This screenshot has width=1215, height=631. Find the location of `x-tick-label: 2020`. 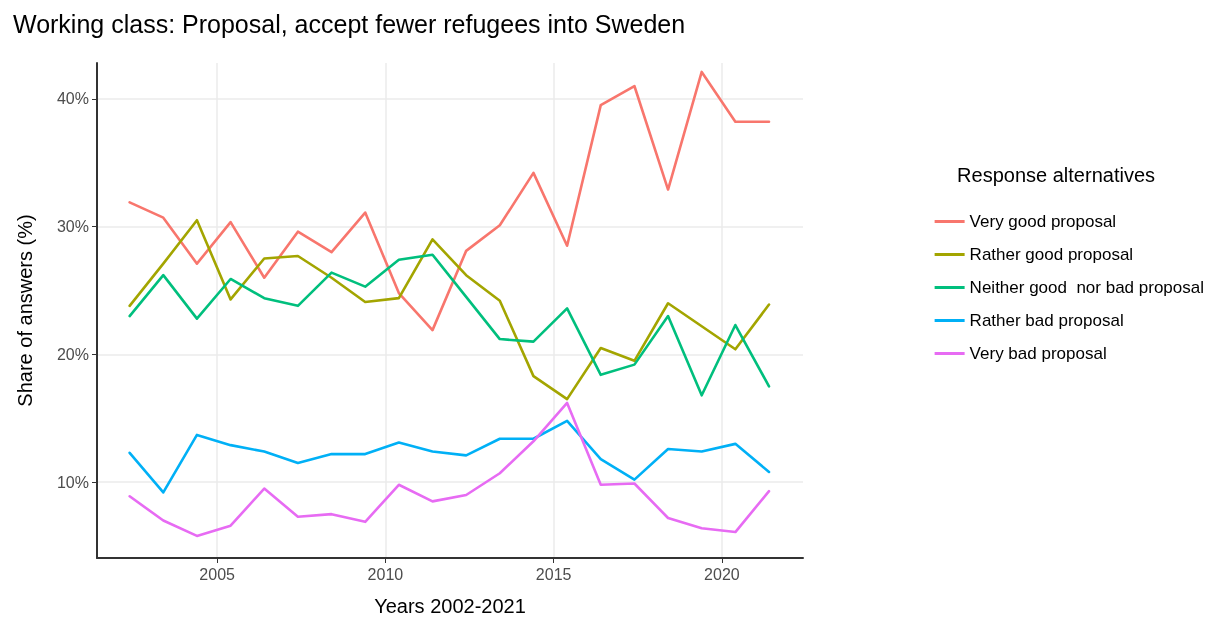

x-tick-label: 2020 is located at coordinates (722, 574).